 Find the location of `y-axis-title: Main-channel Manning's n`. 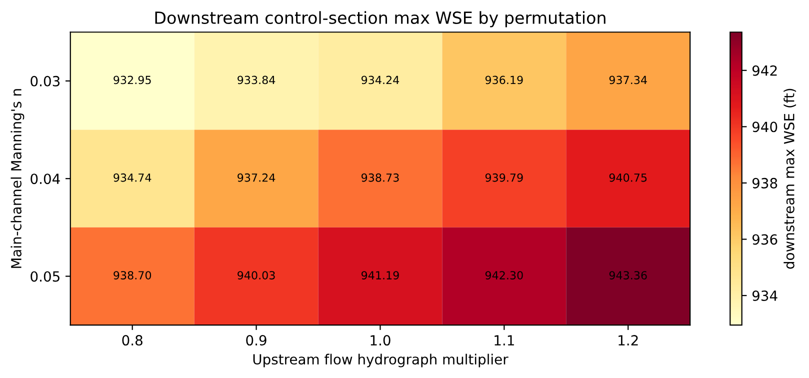

y-axis-title: Main-channel Manning's n is located at coordinates (17, 178).